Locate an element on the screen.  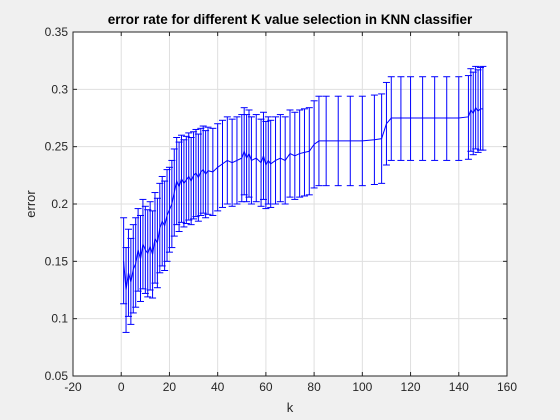
y-tick-label: 0.2 is located at coordinates (59, 204).